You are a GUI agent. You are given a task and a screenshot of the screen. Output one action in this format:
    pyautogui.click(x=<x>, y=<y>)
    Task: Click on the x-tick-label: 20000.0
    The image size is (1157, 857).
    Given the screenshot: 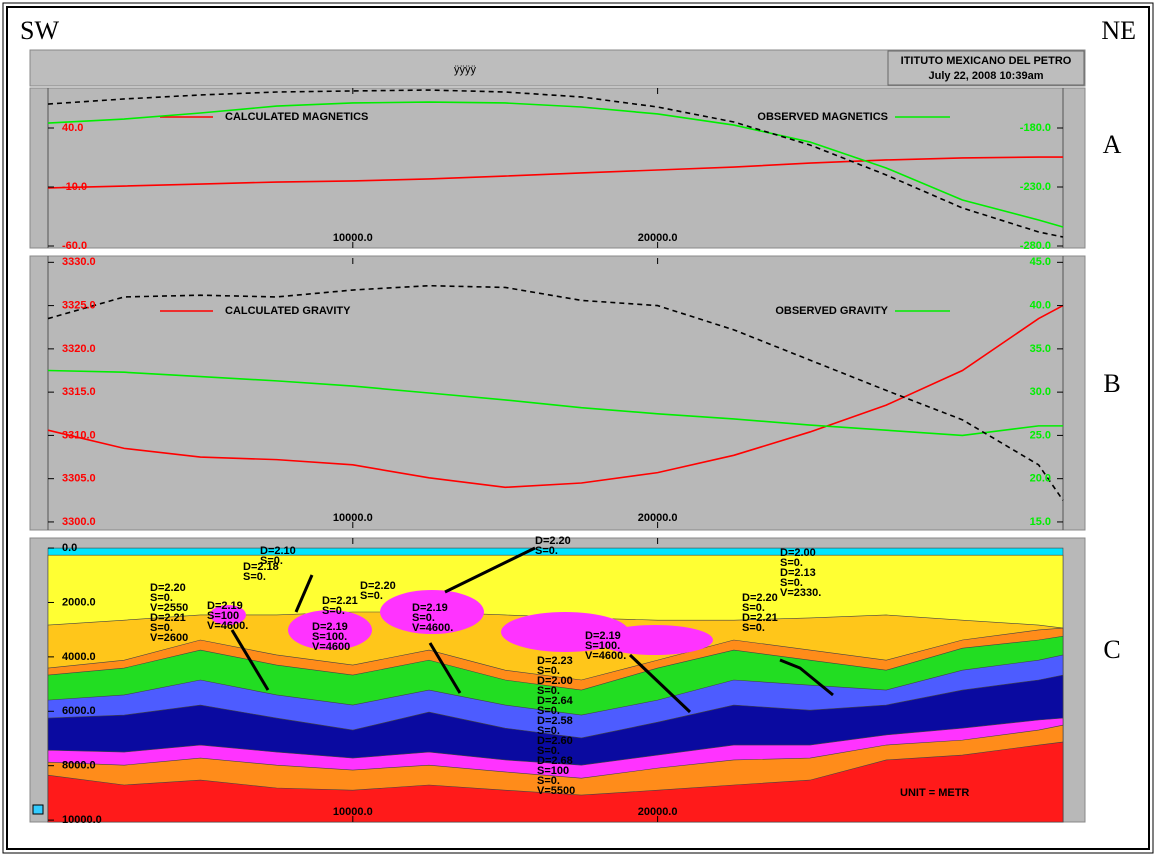 What is the action you would take?
    pyautogui.click(x=658, y=518)
    